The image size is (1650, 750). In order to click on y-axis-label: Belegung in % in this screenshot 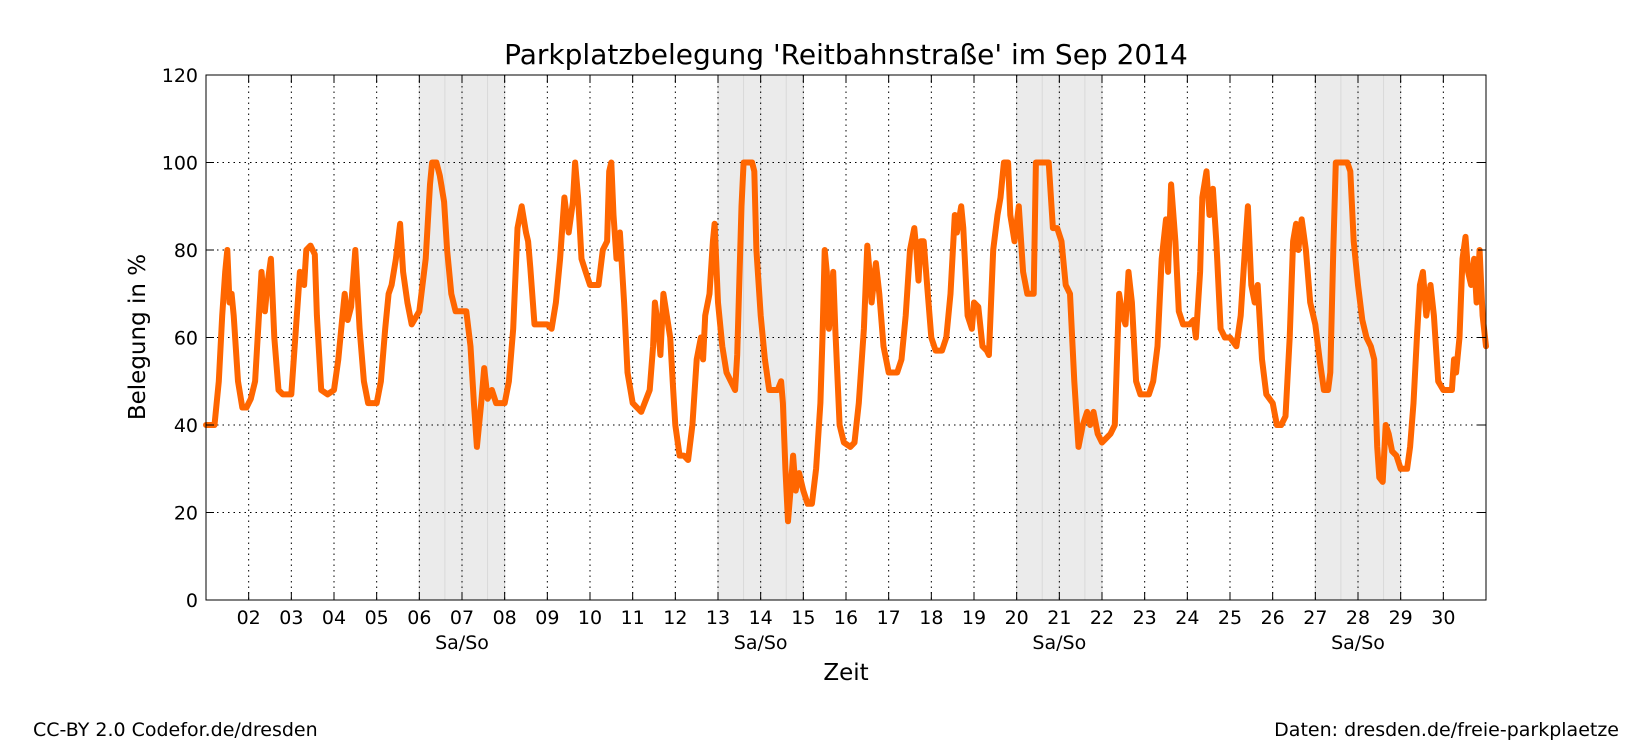, I will do `click(138, 337)`.